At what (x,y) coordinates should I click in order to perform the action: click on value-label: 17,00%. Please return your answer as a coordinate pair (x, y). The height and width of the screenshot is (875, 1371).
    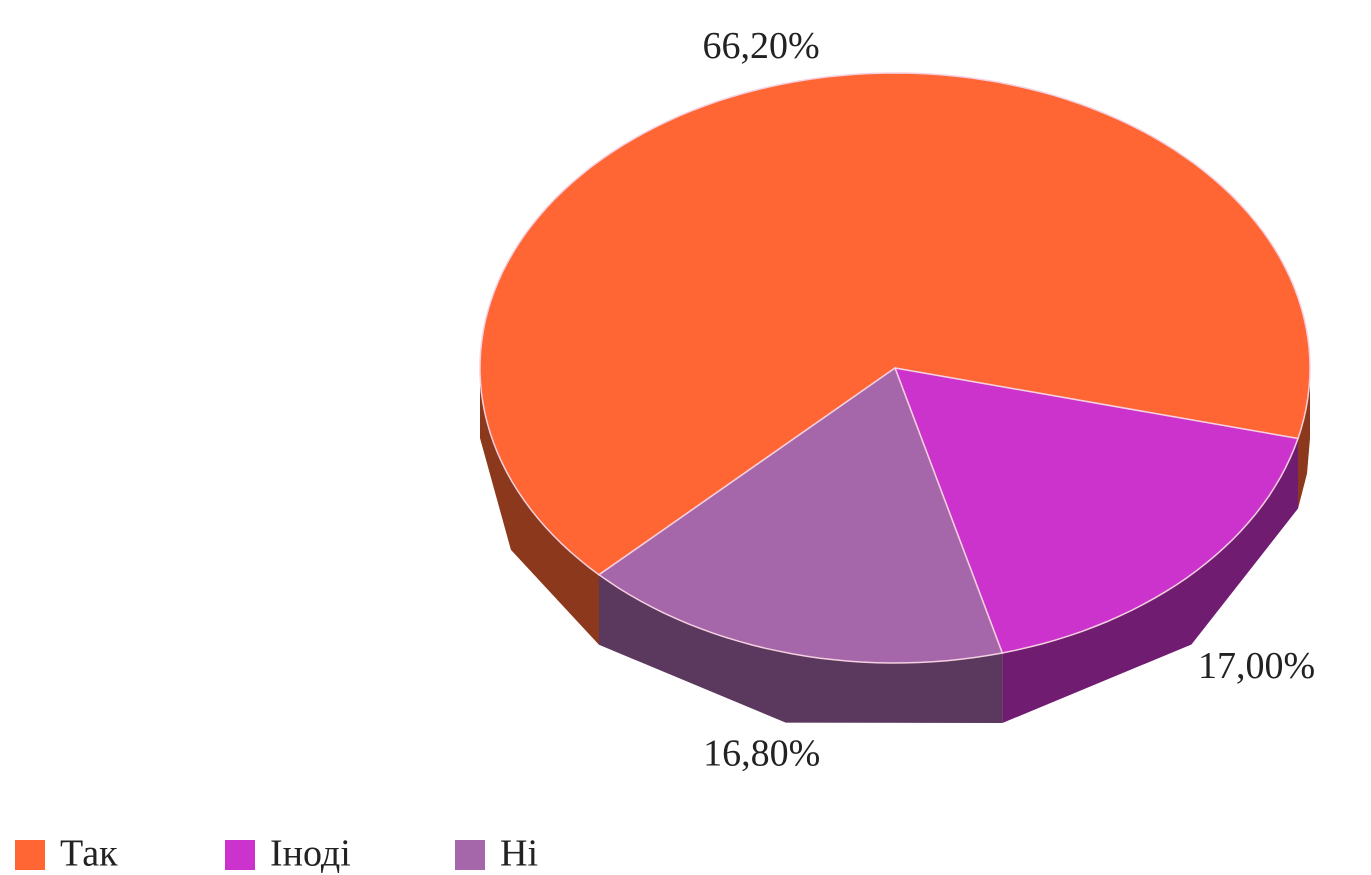
    Looking at the image, I should click on (1256, 666).